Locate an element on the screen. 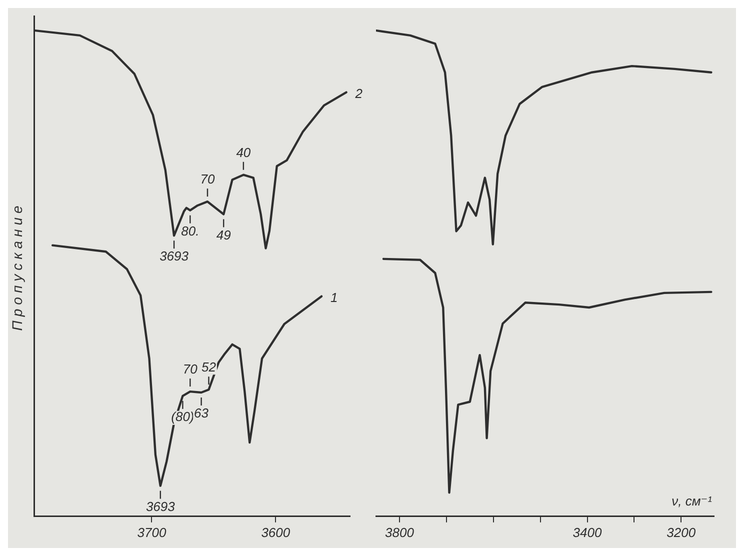 The height and width of the screenshot is (556, 744). x-tick-label: 3200 is located at coordinates (681, 532).